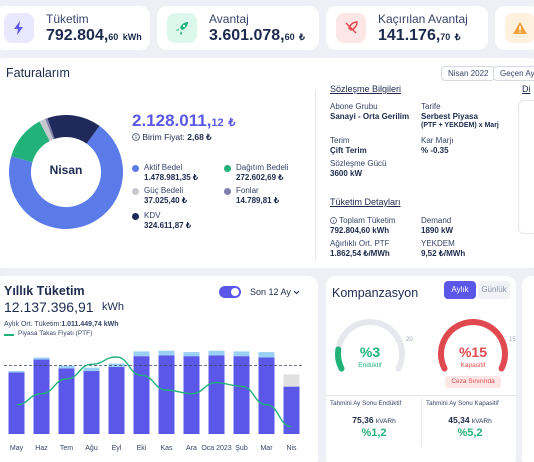 The height and width of the screenshot is (462, 534). Describe the element at coordinates (235, 292) in the screenshot. I see `toggle-knob` at that location.